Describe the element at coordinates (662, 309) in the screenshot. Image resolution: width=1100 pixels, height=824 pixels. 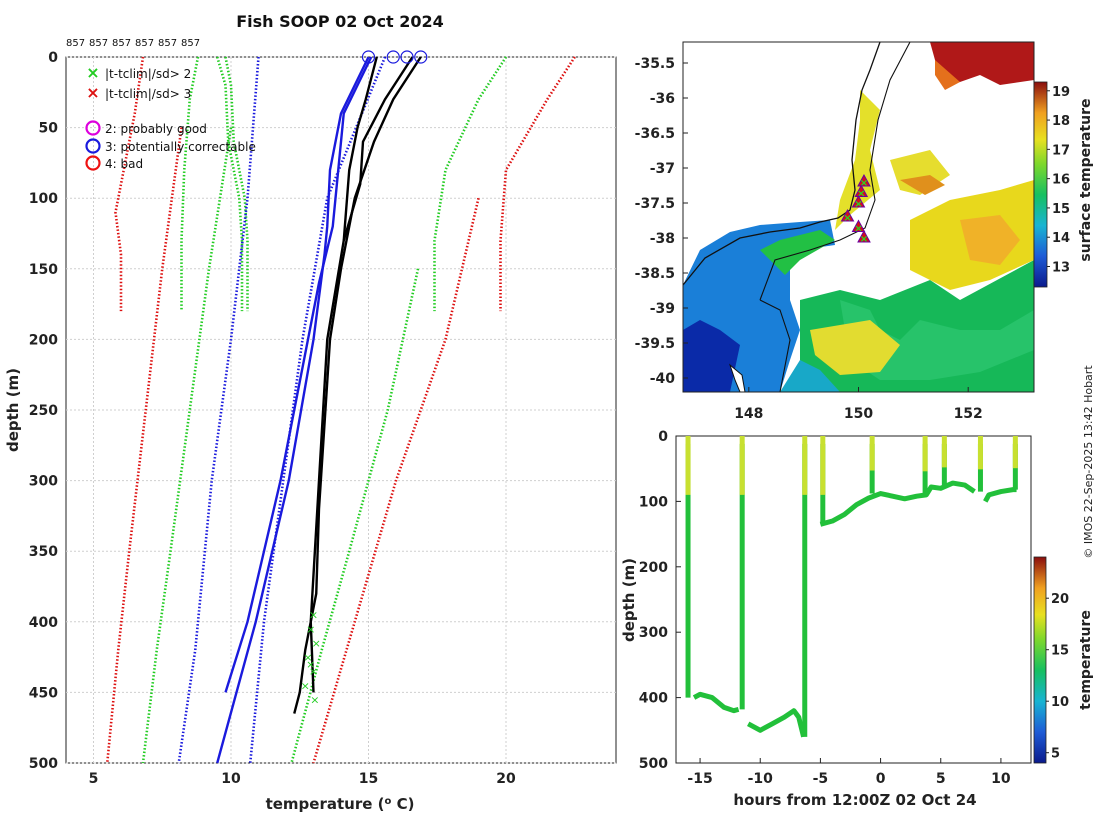
I see `map-y-tick-label: -39` at that location.